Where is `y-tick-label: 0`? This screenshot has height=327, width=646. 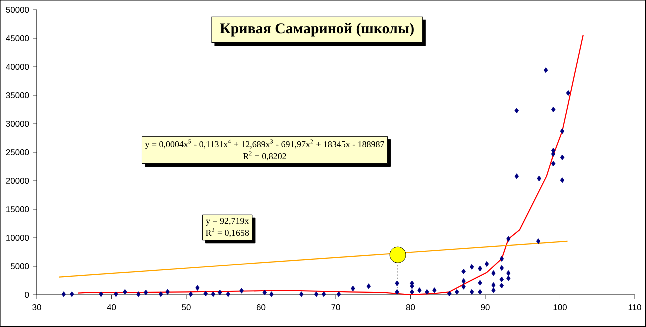
y-tick-label: 0 is located at coordinates (27, 295).